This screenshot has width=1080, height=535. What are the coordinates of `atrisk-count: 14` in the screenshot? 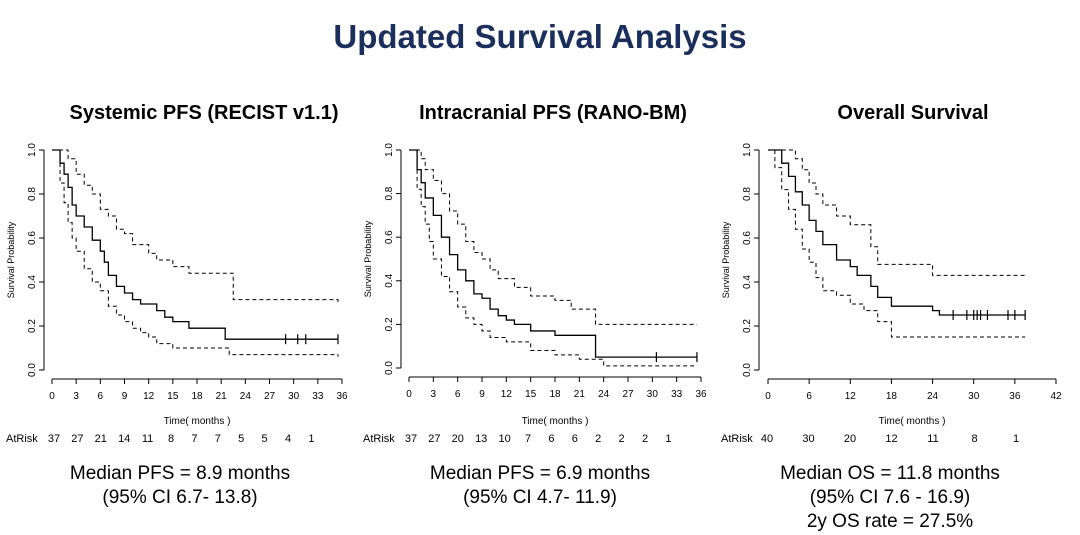 It's located at (124, 439).